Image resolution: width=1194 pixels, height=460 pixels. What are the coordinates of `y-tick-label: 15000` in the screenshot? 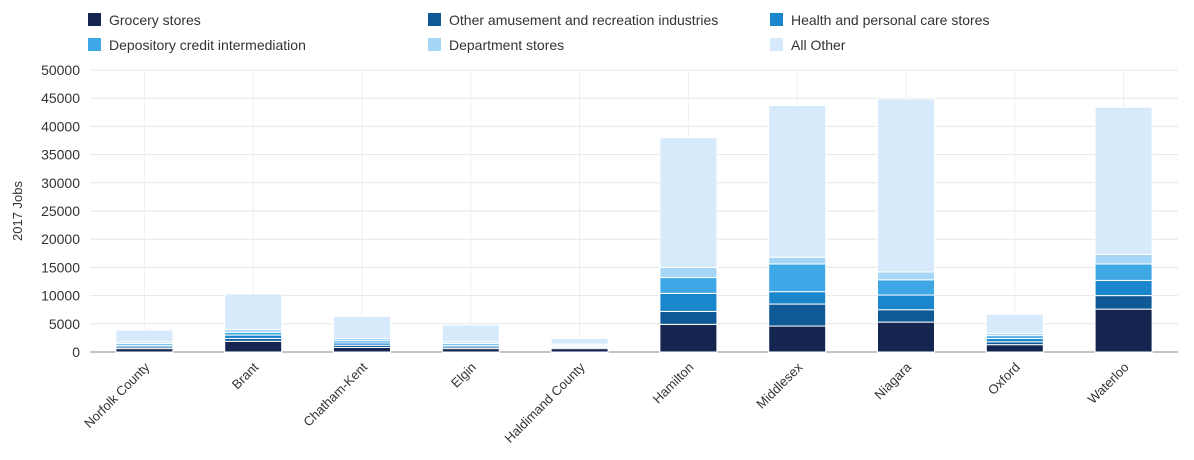 It's located at (60, 267).